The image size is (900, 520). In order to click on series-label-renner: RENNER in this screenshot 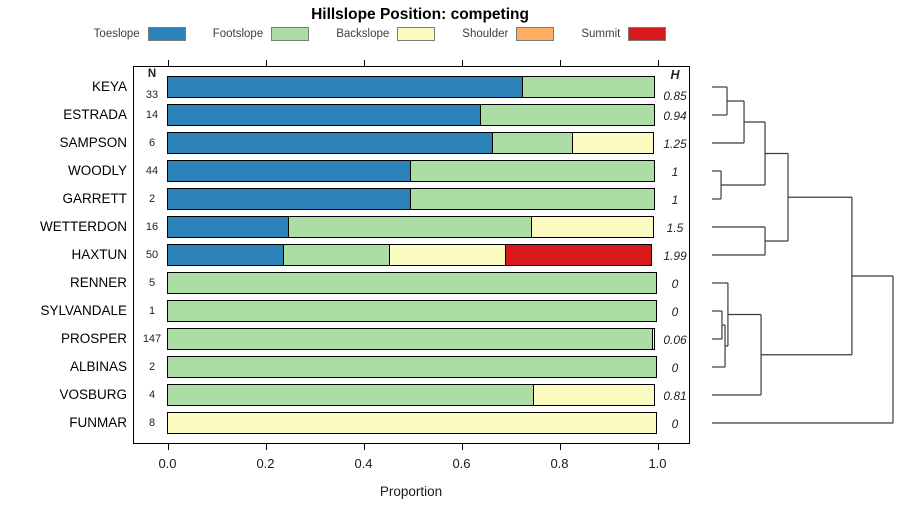, I will do `click(98, 282)`.